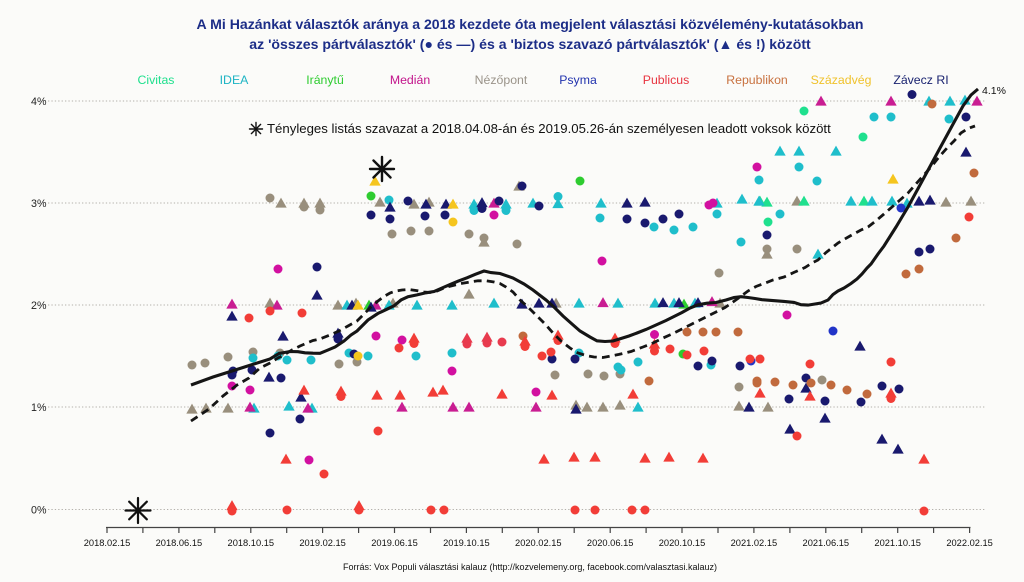 The height and width of the screenshot is (582, 1024). What do you see at coordinates (322, 543) in the screenshot?
I see `svg-text: 2019.02.15` at bounding box center [322, 543].